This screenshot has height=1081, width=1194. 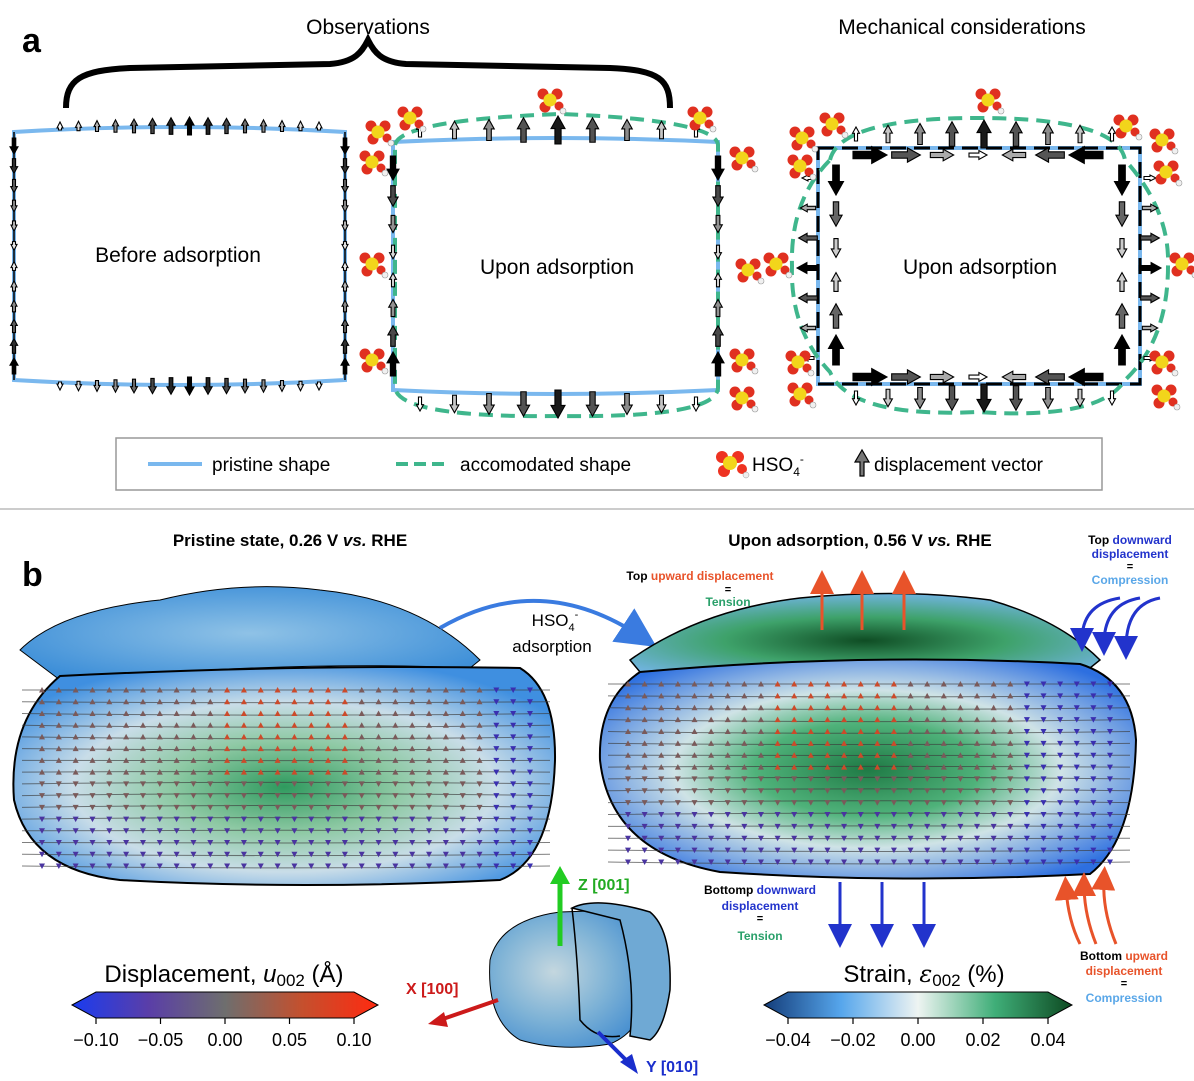 I want to click on displacement-colorbar-tick-label: −0.05, so click(x=161, y=1040).